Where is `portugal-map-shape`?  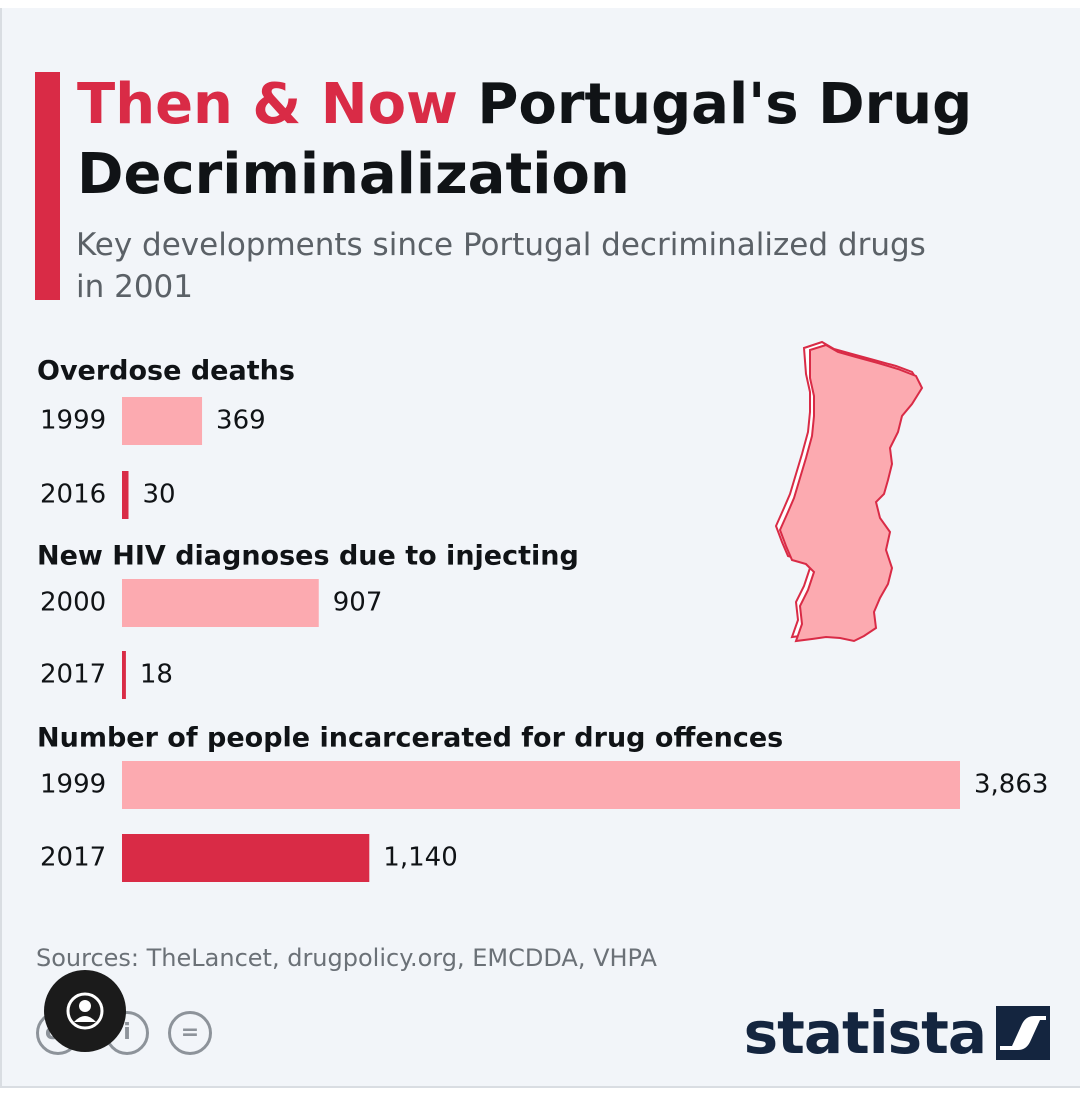 portugal-map-shape is located at coordinates (851, 493).